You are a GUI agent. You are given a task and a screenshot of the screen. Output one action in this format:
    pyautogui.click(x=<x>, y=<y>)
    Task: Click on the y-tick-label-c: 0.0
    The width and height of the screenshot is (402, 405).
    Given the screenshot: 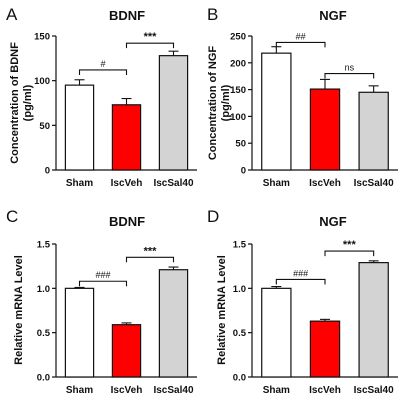 What is the action you would take?
    pyautogui.click(x=43, y=378)
    